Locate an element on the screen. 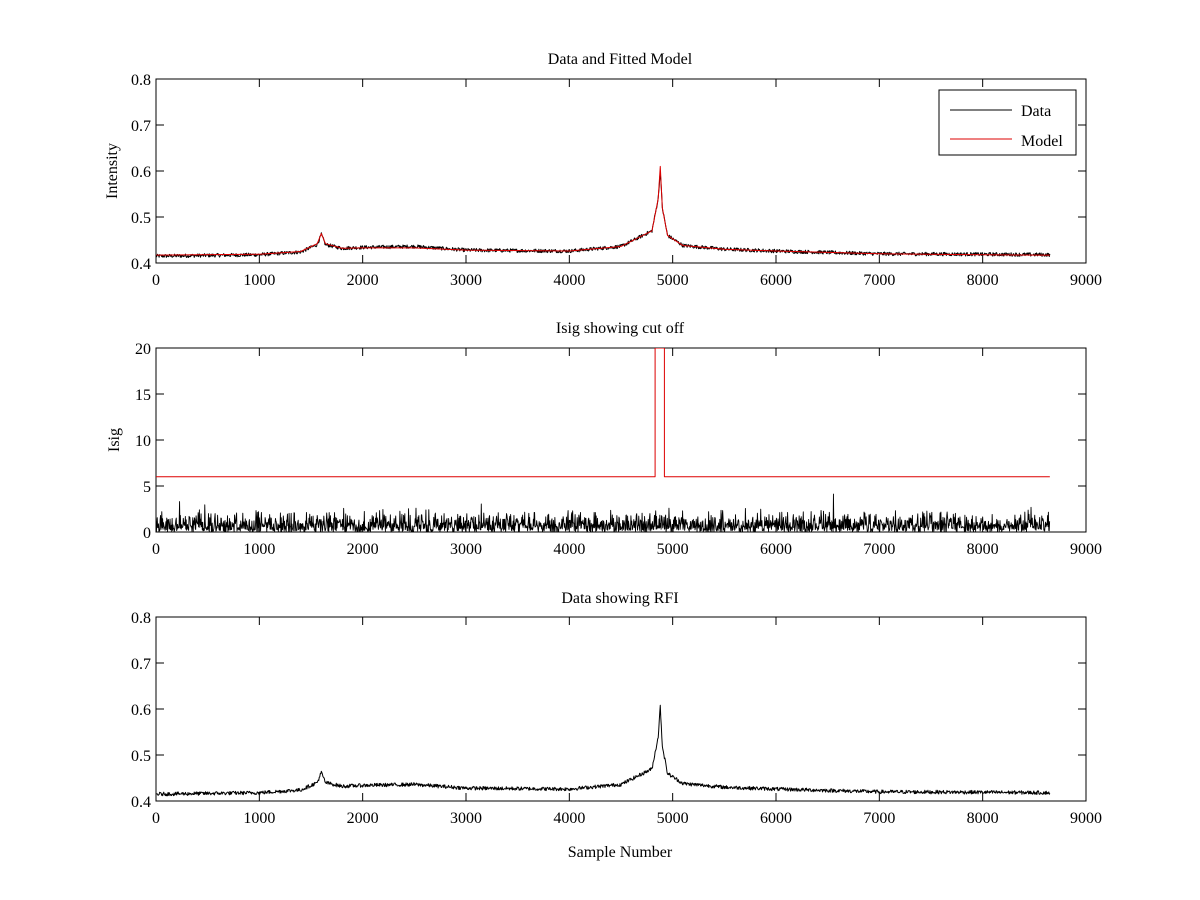  series-1-line is located at coordinates (603, 413).